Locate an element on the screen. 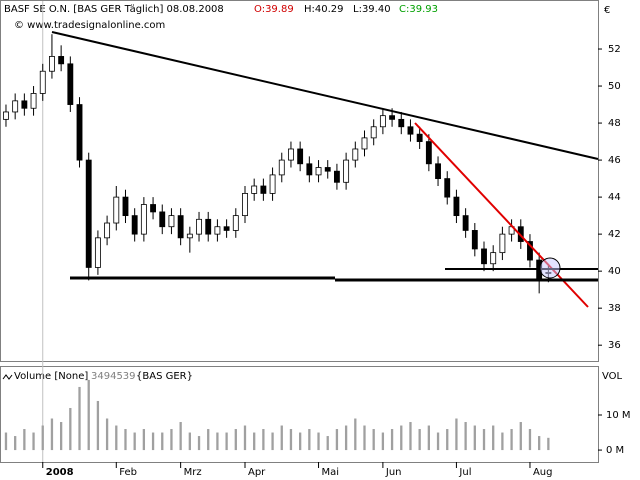 This screenshot has width=640, height=480. y-tick-label: 46 is located at coordinates (614, 160).